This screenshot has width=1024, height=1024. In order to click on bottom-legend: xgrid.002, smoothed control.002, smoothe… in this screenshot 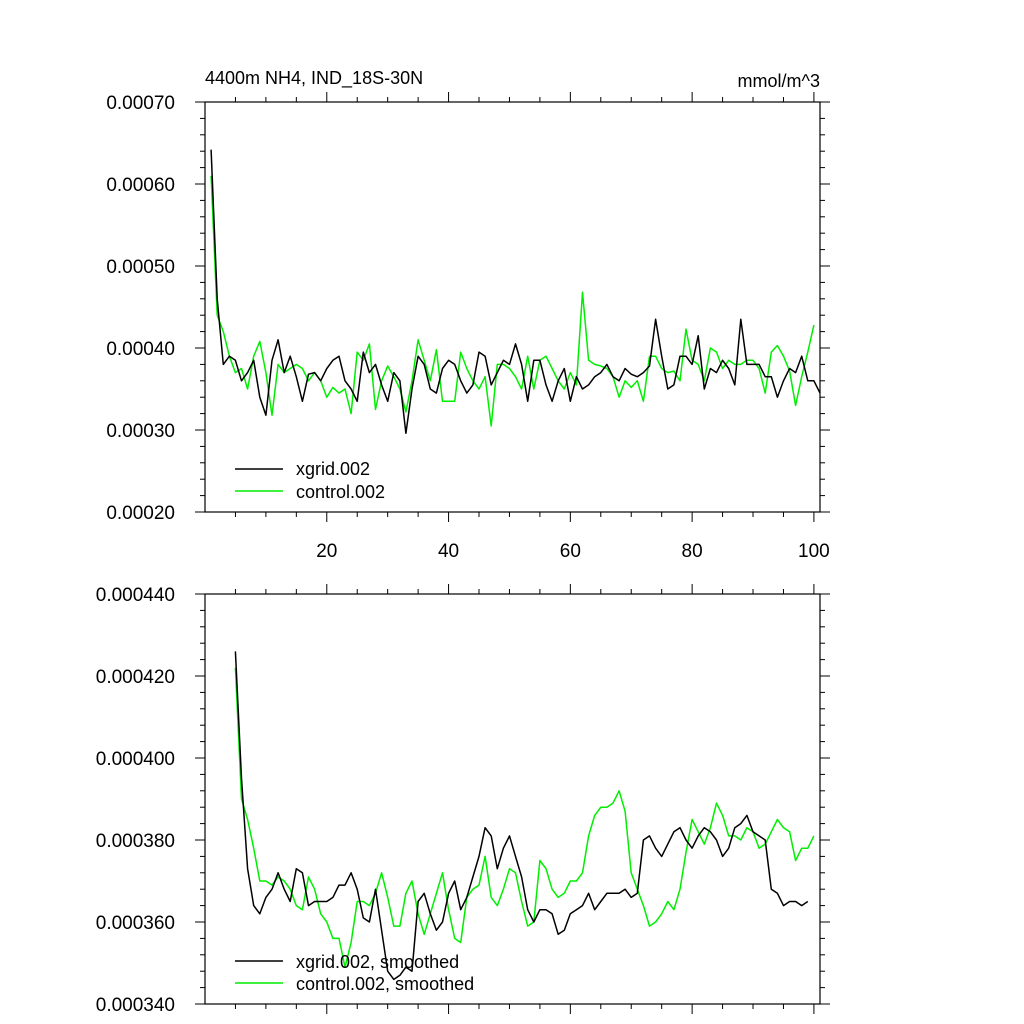, I will do `click(354, 973)`.